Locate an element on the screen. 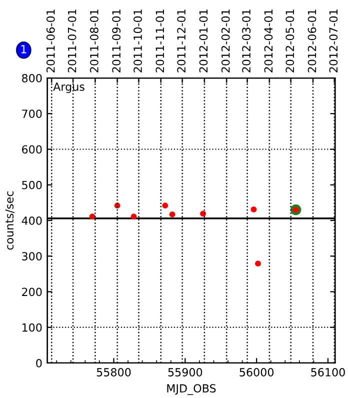 Image resolution: width=348 pixels, height=398 pixels. x2-tick-label: 2012-02-01 is located at coordinates (225, 41).